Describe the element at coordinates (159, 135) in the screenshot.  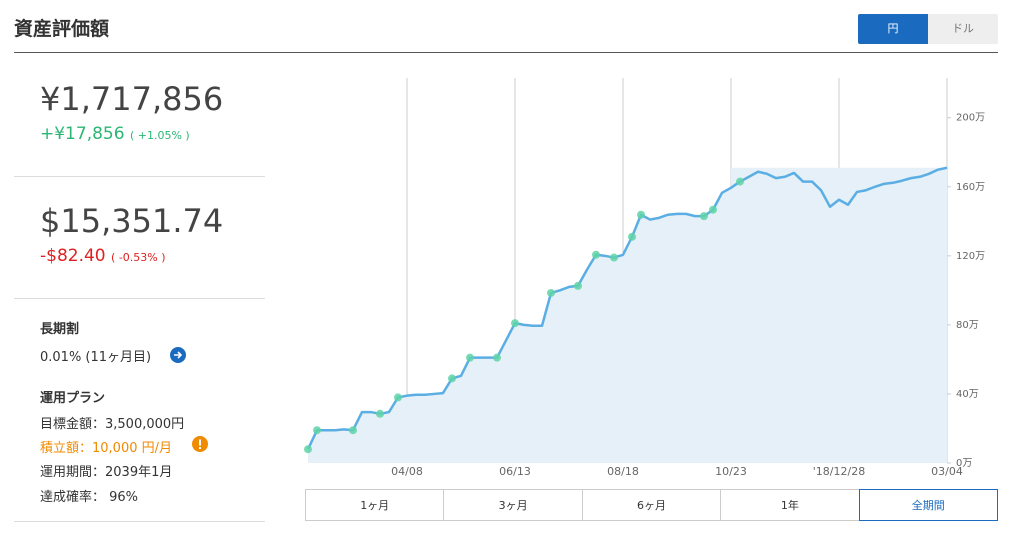
I see `jpy-change-percent: ( +1.05% )` at that location.